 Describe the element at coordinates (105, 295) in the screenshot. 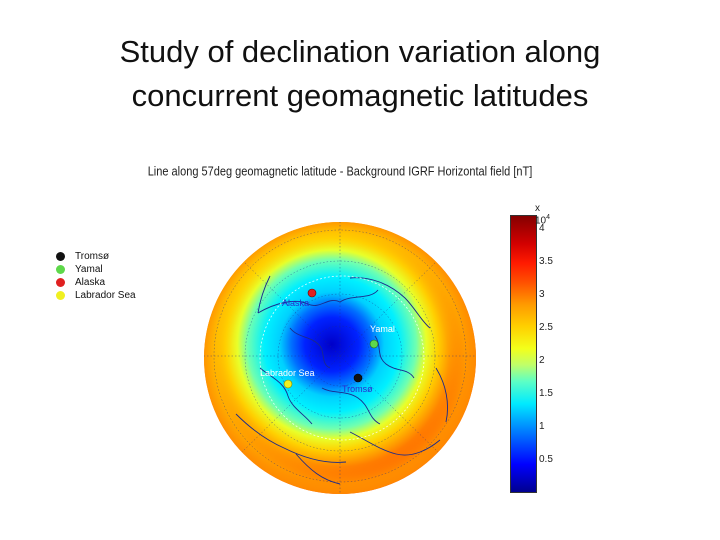

I see `legend-label: Labrador Sea` at that location.